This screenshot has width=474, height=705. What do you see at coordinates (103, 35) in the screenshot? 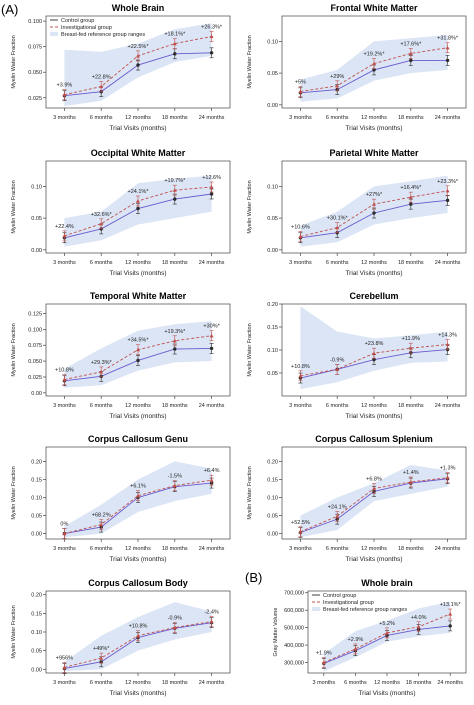
I see `legend-entry: Breast-fed reference group ranges` at bounding box center [103, 35].